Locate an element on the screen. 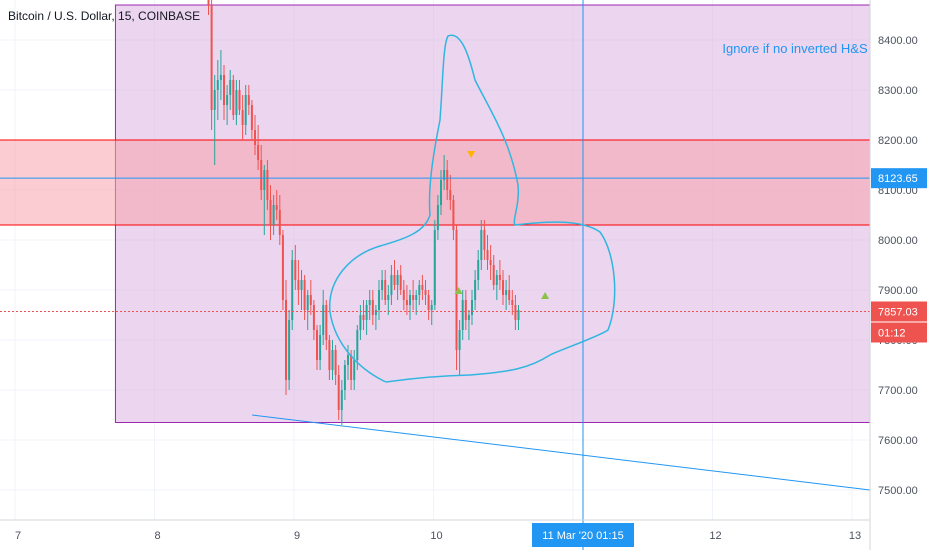 The height and width of the screenshot is (555, 932). price-tags: 8123.65 7857.03 01:12 is located at coordinates (899, 255).